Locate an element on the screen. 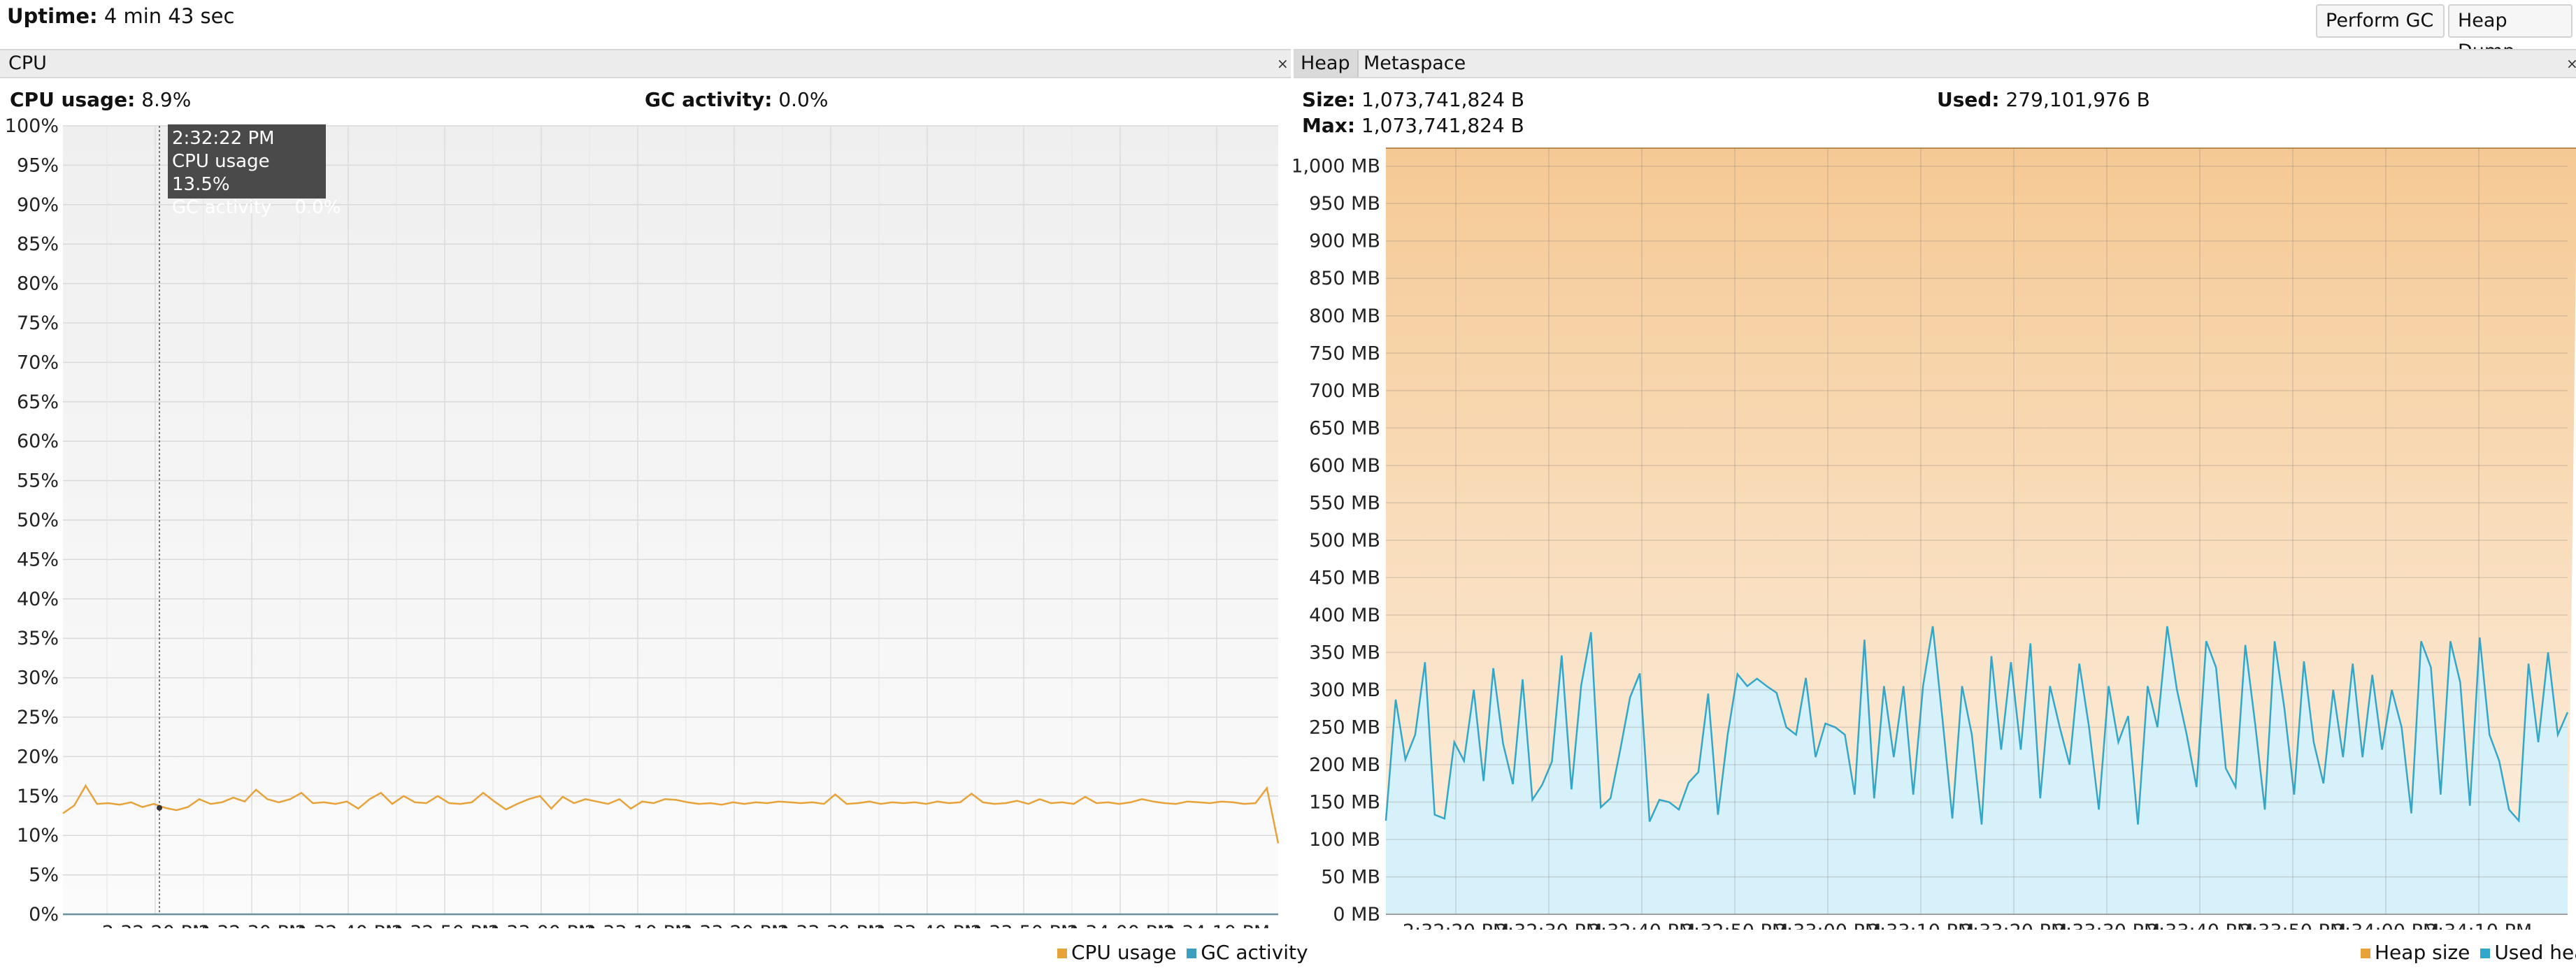 The image size is (2576, 973). heap-x-tick-label: 2:32:20 PM is located at coordinates (1456, 925).